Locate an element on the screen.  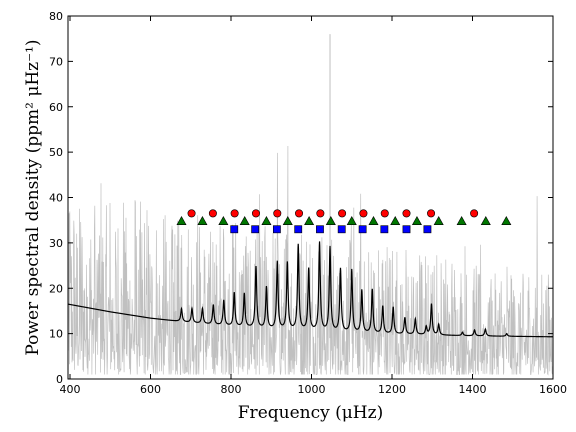
x-tick-label-3: 1000 is located at coordinates (312, 389).